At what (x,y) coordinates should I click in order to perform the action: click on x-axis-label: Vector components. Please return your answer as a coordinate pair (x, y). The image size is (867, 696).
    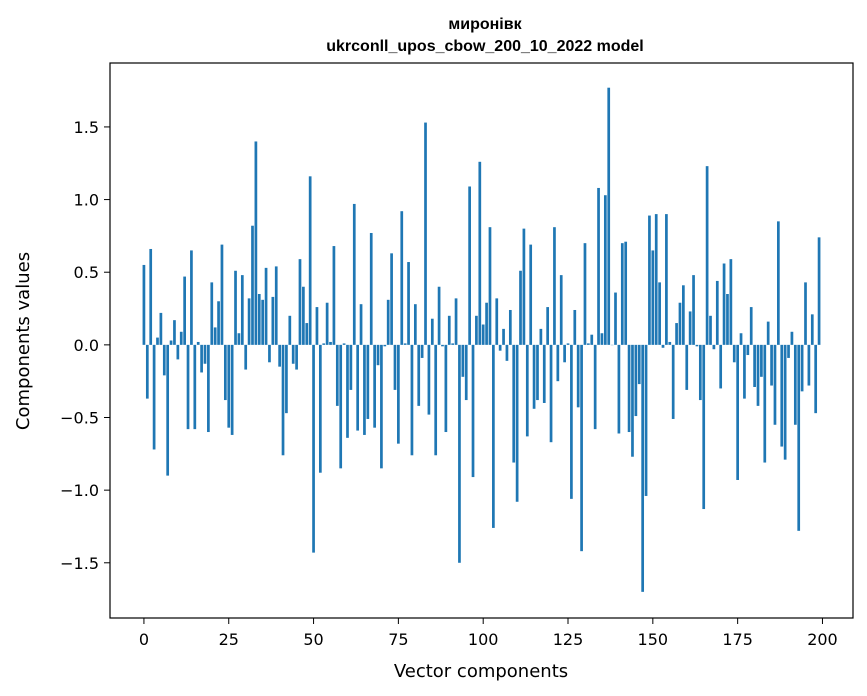
    Looking at the image, I should click on (481, 671).